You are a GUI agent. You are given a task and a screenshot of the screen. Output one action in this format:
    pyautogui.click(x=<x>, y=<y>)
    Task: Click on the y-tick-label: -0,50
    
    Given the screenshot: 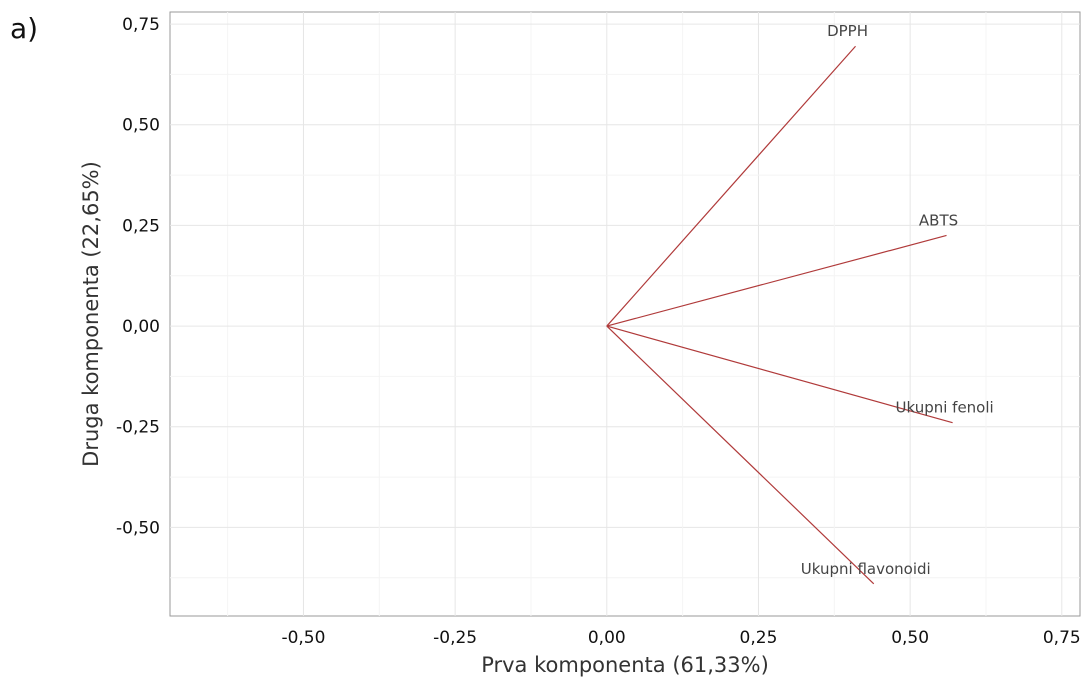 What is the action you would take?
    pyautogui.click(x=138, y=528)
    